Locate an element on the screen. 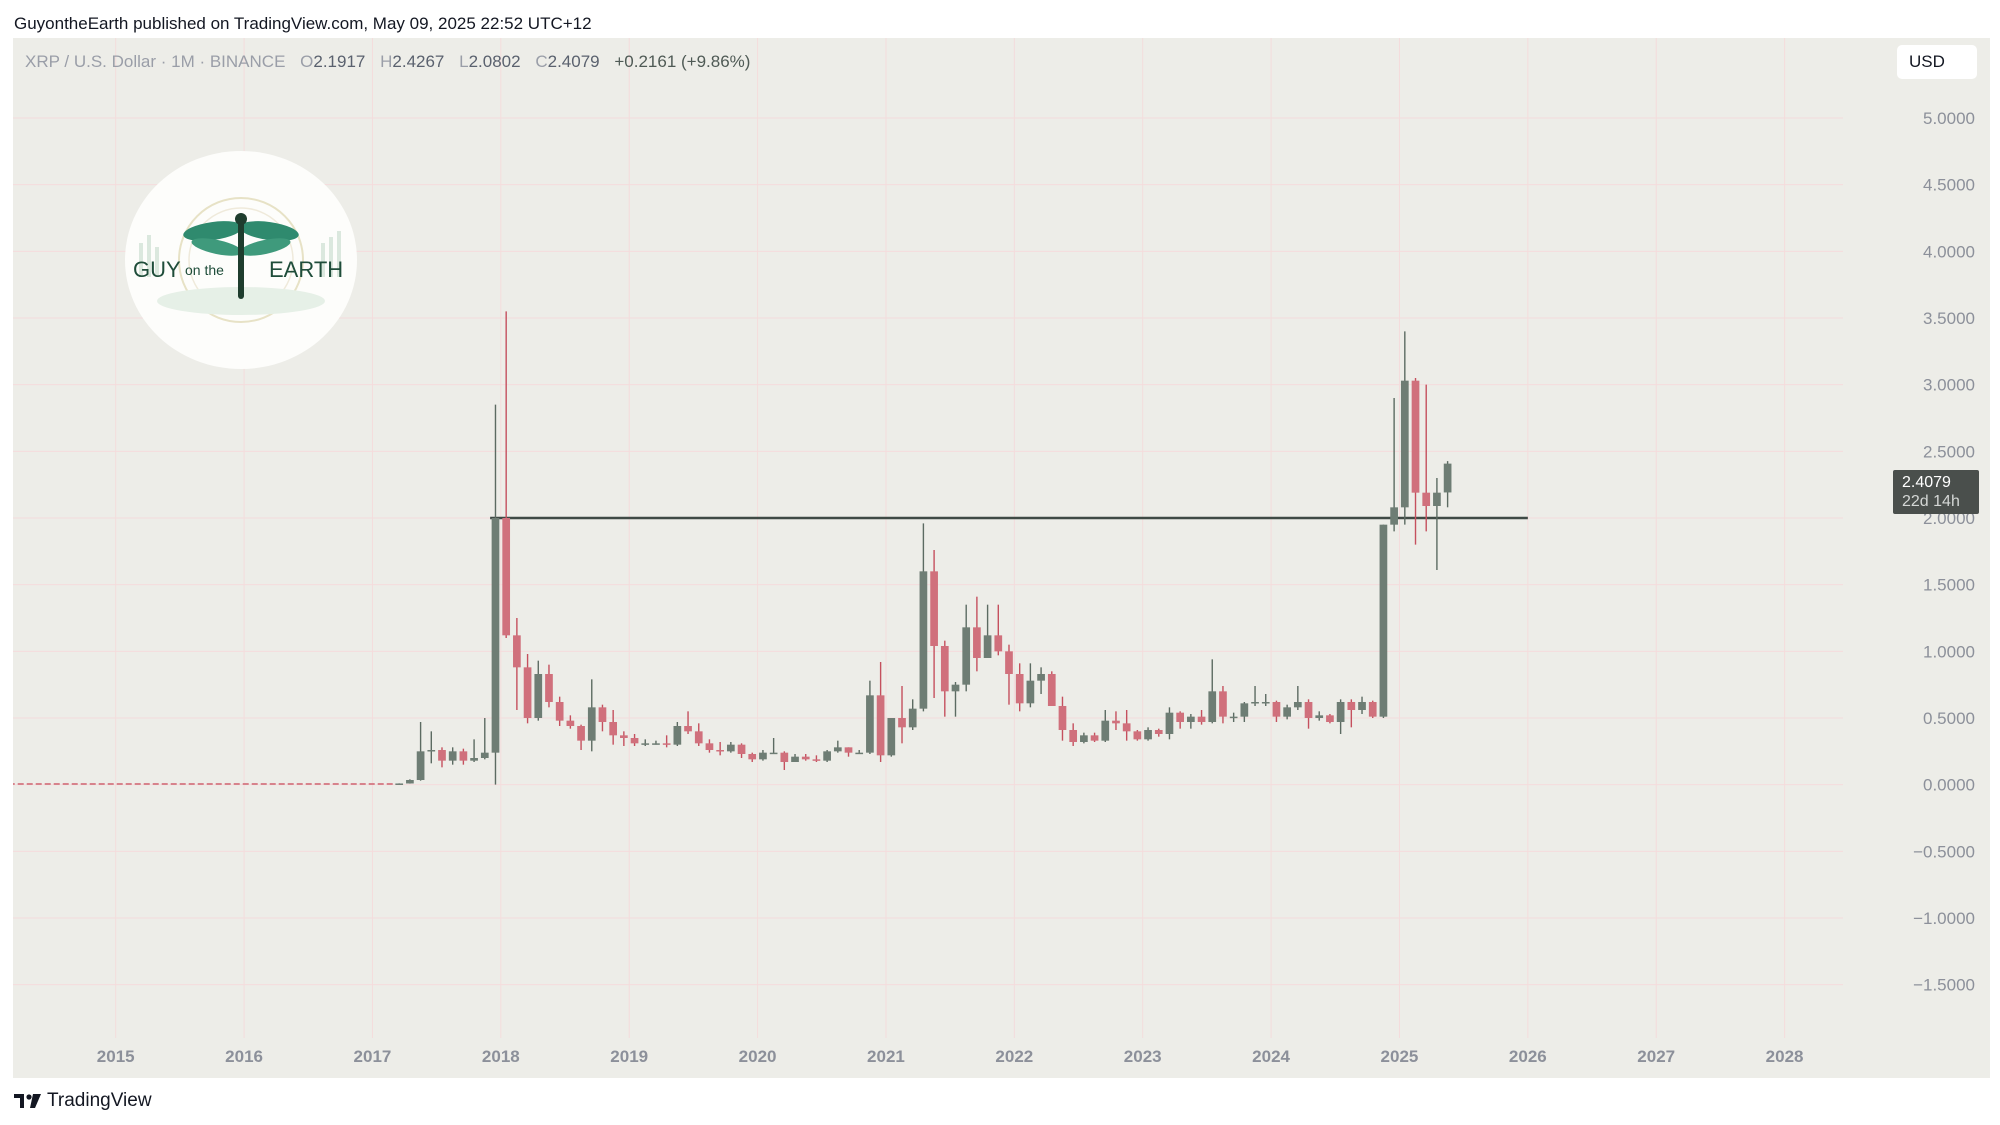 The image size is (2000, 1125). y-tick-label: 5.0000 is located at coordinates (1949, 118).